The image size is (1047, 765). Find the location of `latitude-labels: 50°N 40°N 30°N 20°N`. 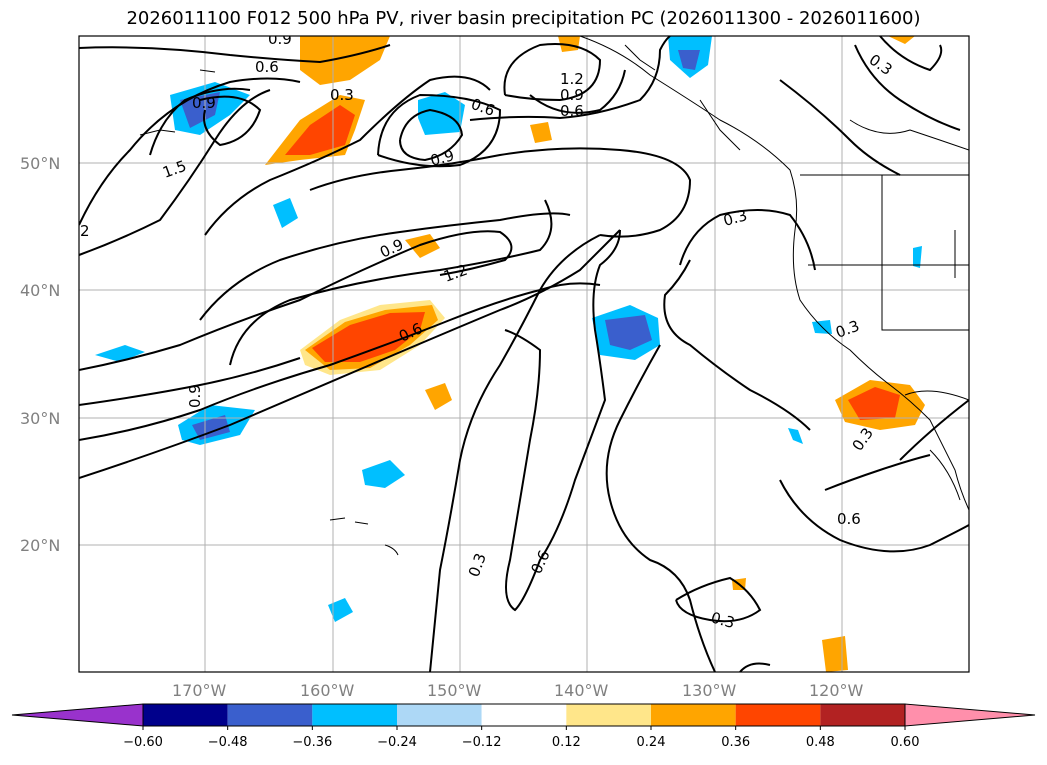

latitude-labels: 50°N 40°N 30°N 20°N is located at coordinates (40, 354).